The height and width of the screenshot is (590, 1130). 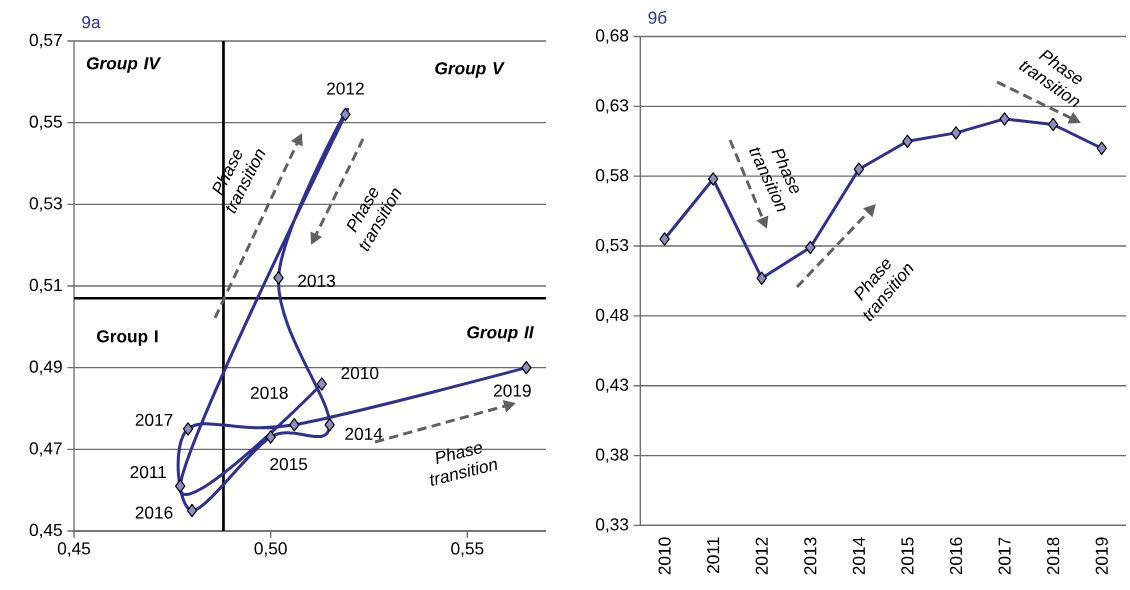 I want to click on x-tick-label: 2018, so click(x=1053, y=556).